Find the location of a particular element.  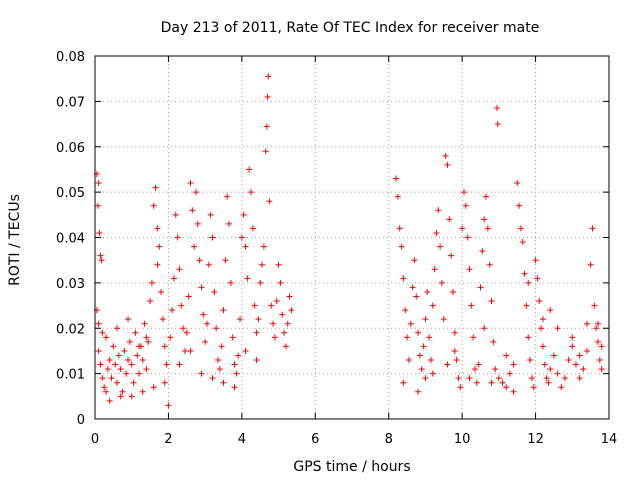

x-tick-label: 0 is located at coordinates (95, 439).